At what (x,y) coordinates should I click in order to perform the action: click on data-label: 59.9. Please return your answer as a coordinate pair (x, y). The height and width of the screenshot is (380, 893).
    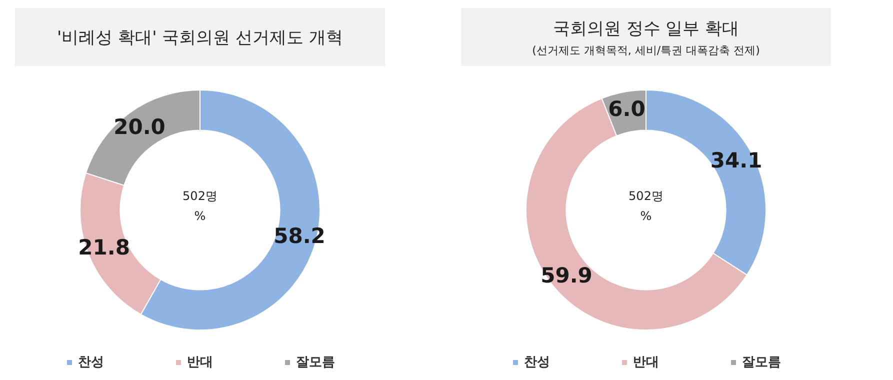
    Looking at the image, I should click on (566, 275).